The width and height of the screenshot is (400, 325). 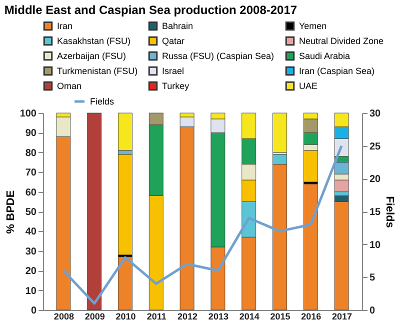 I want to click on legend-label: Israel, so click(x=173, y=71).